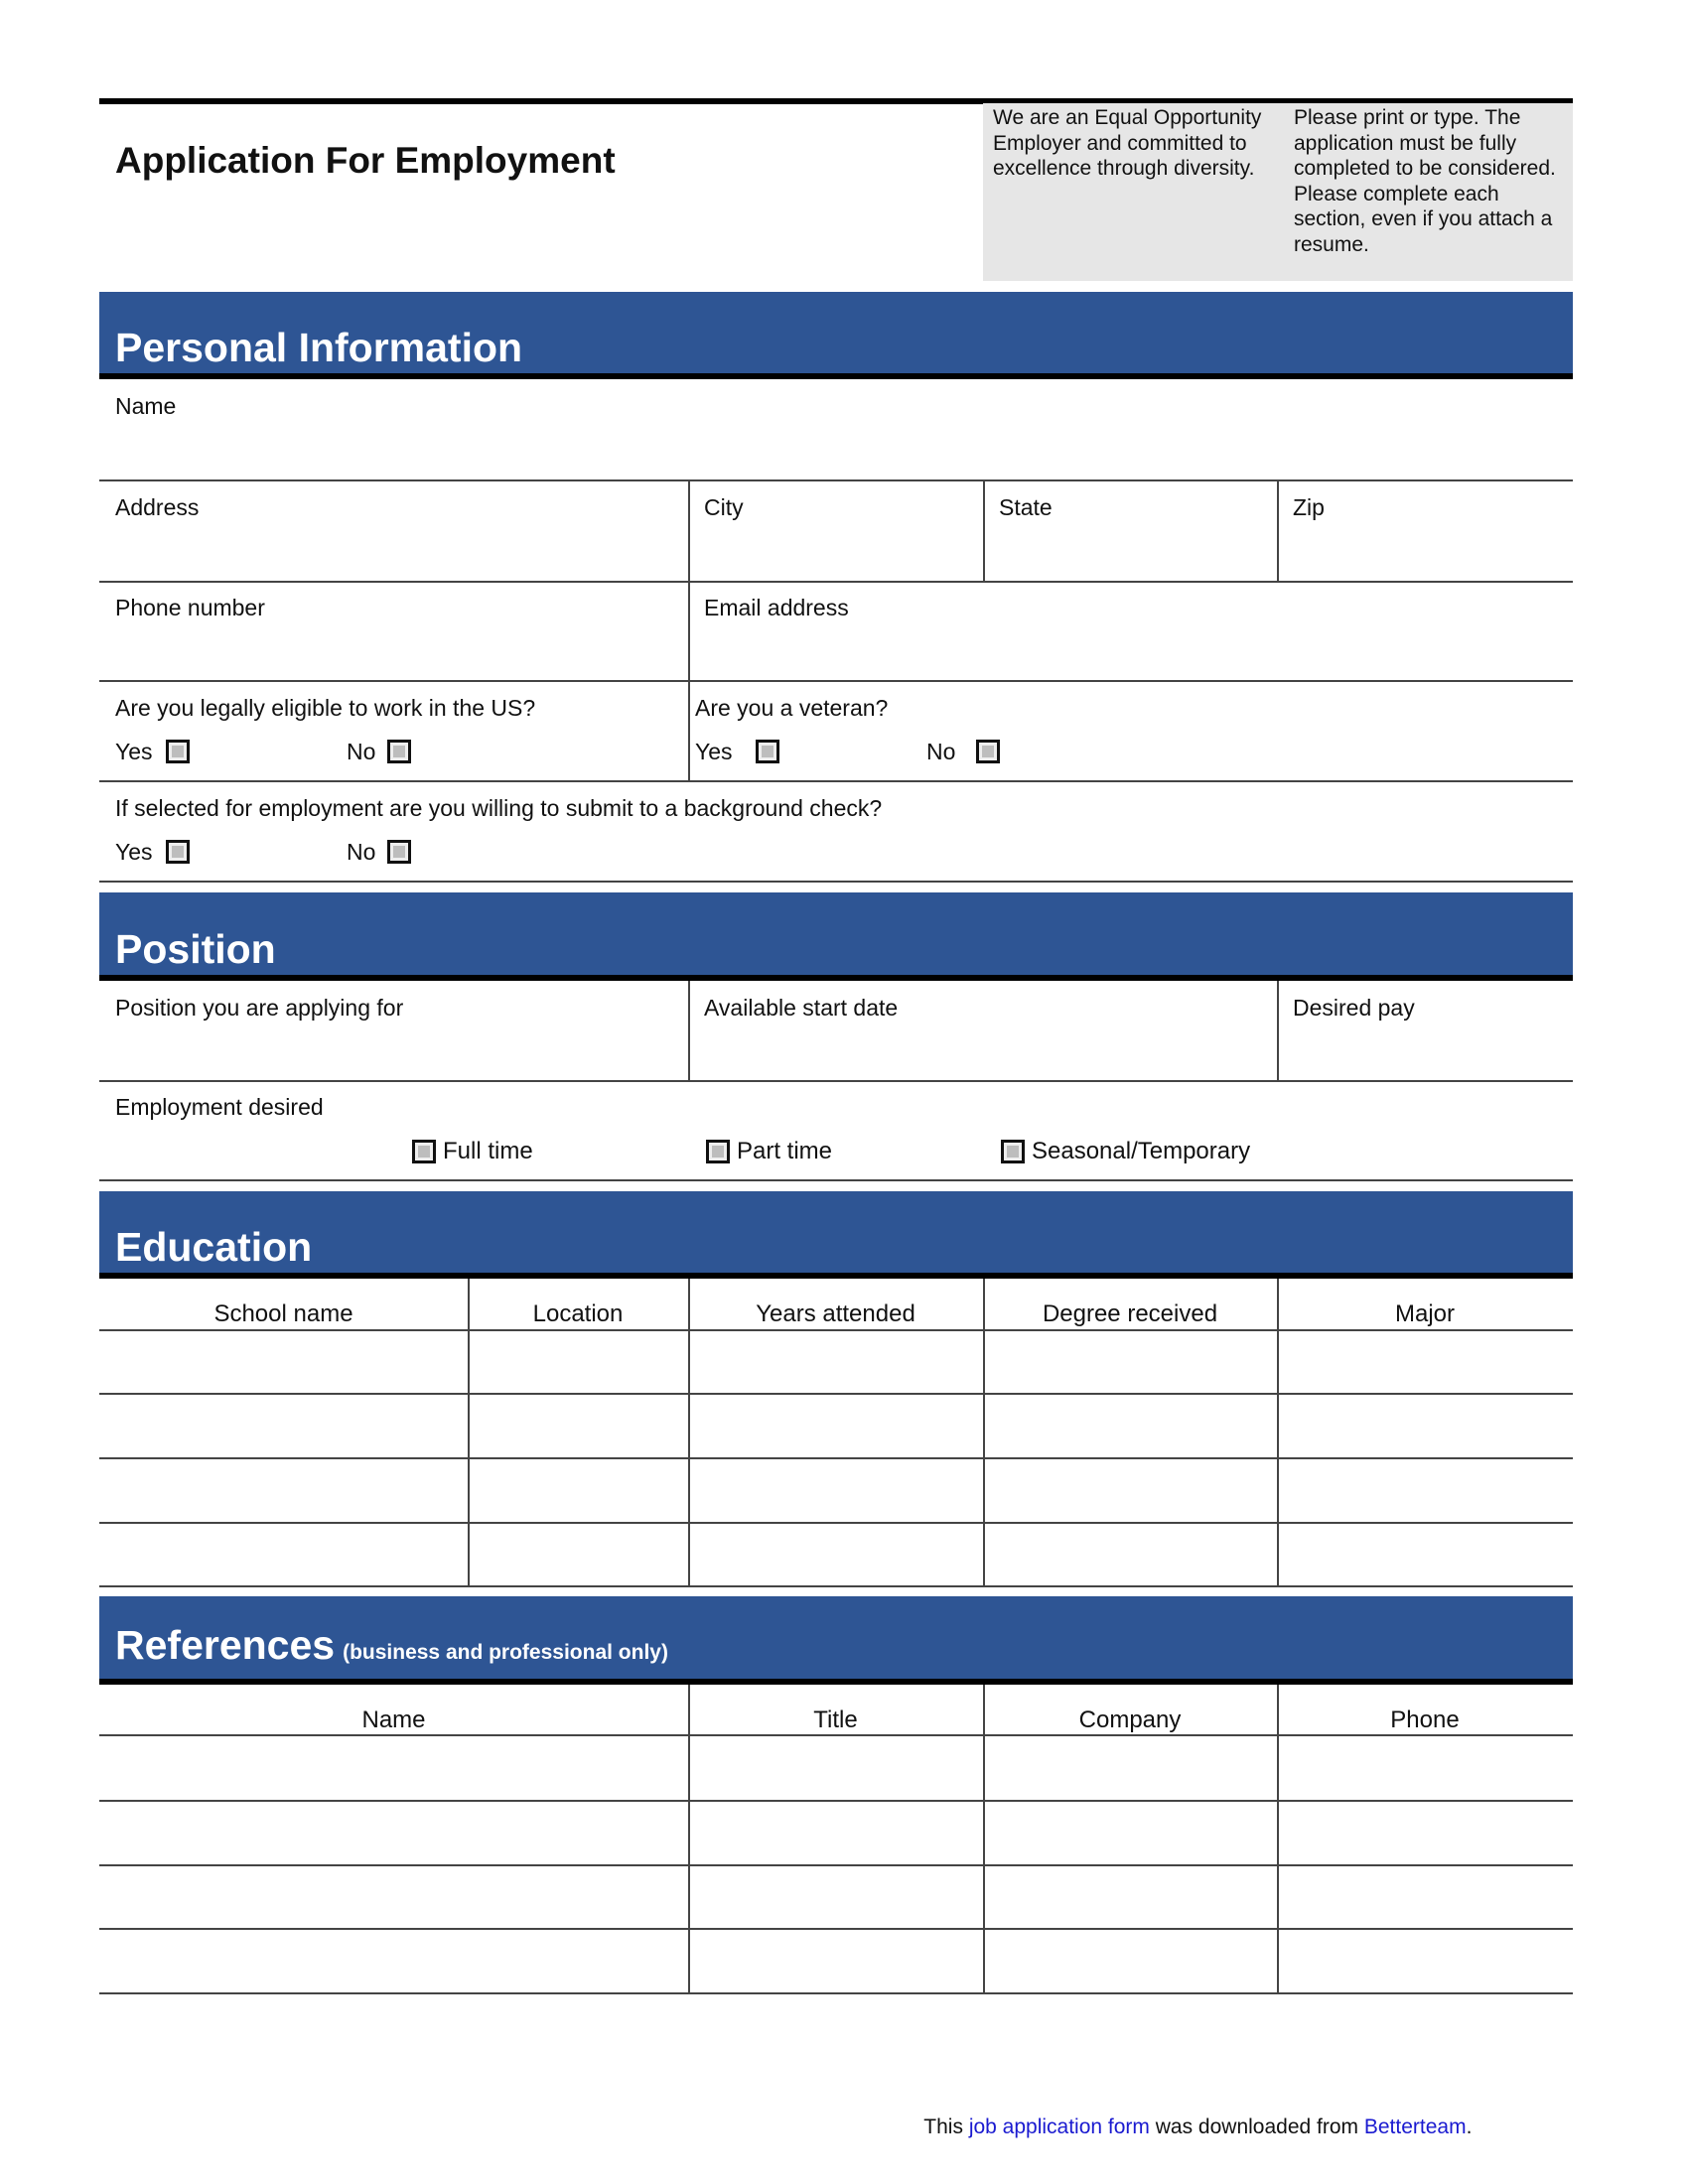 This screenshot has width=1688, height=2184. I want to click on background-no-label: No, so click(361, 852).